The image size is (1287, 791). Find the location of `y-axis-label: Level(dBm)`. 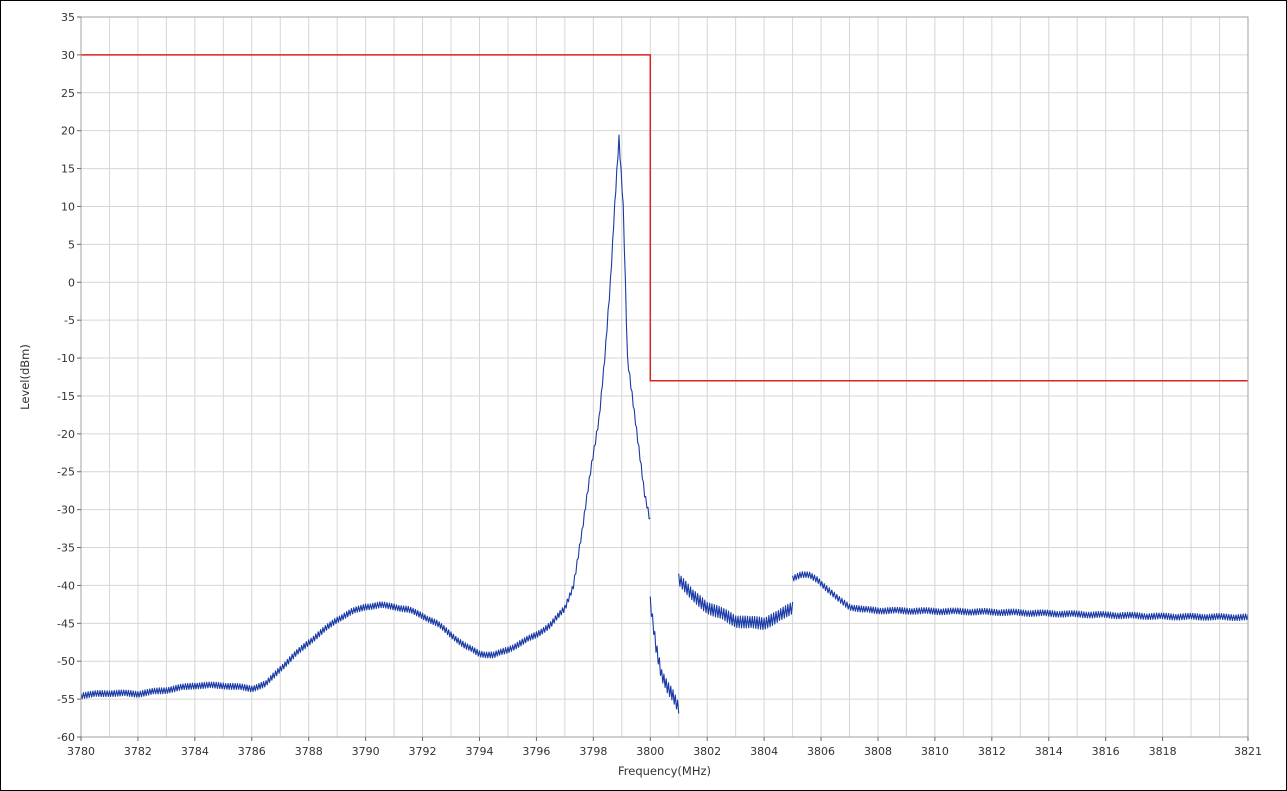

y-axis-label: Level(dBm) is located at coordinates (25, 377).